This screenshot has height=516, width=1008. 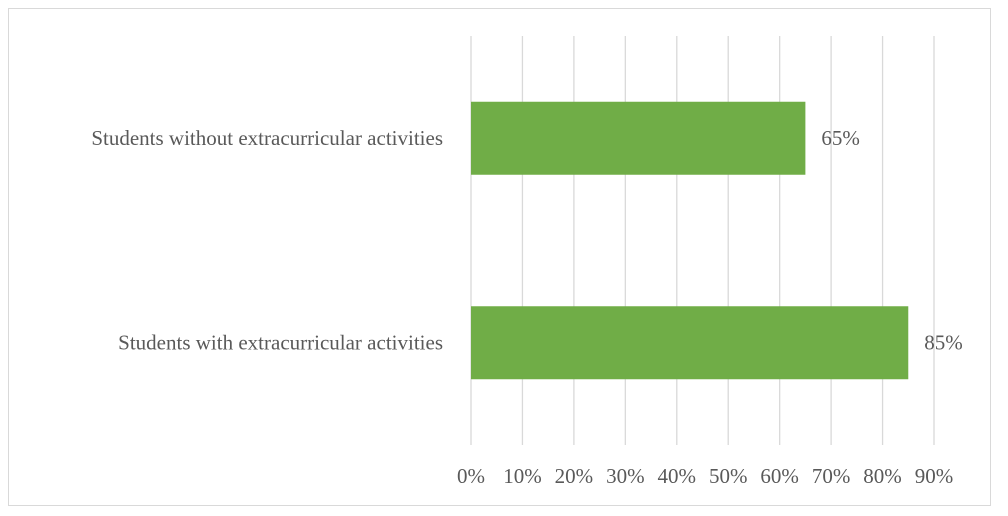 What do you see at coordinates (779, 476) in the screenshot?
I see `x-tick-label: 60%` at bounding box center [779, 476].